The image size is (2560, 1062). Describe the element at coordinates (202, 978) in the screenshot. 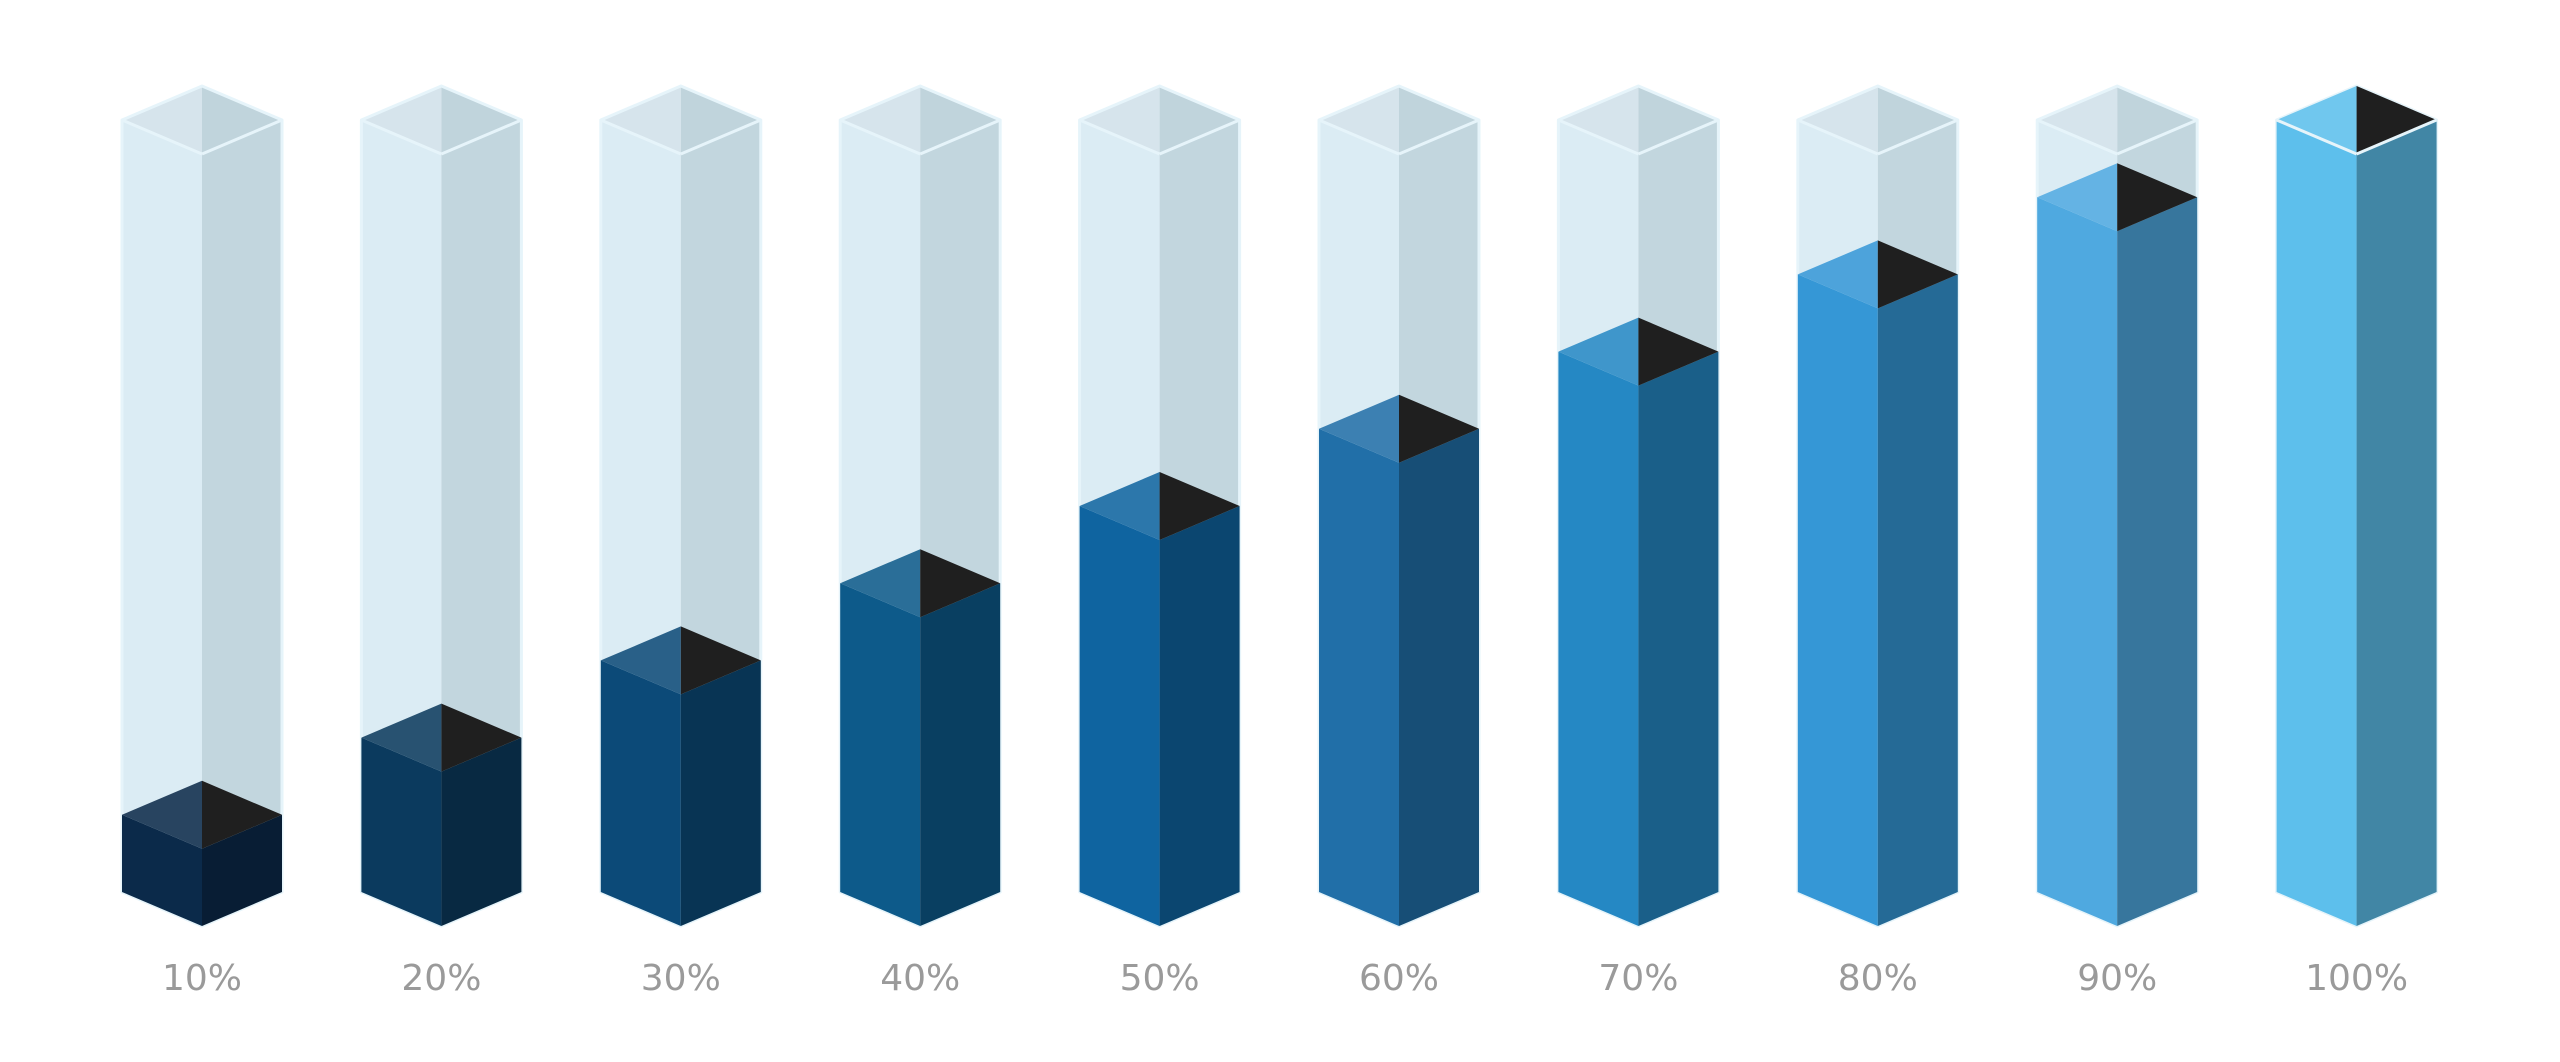

I see `value-label: 10%` at that location.